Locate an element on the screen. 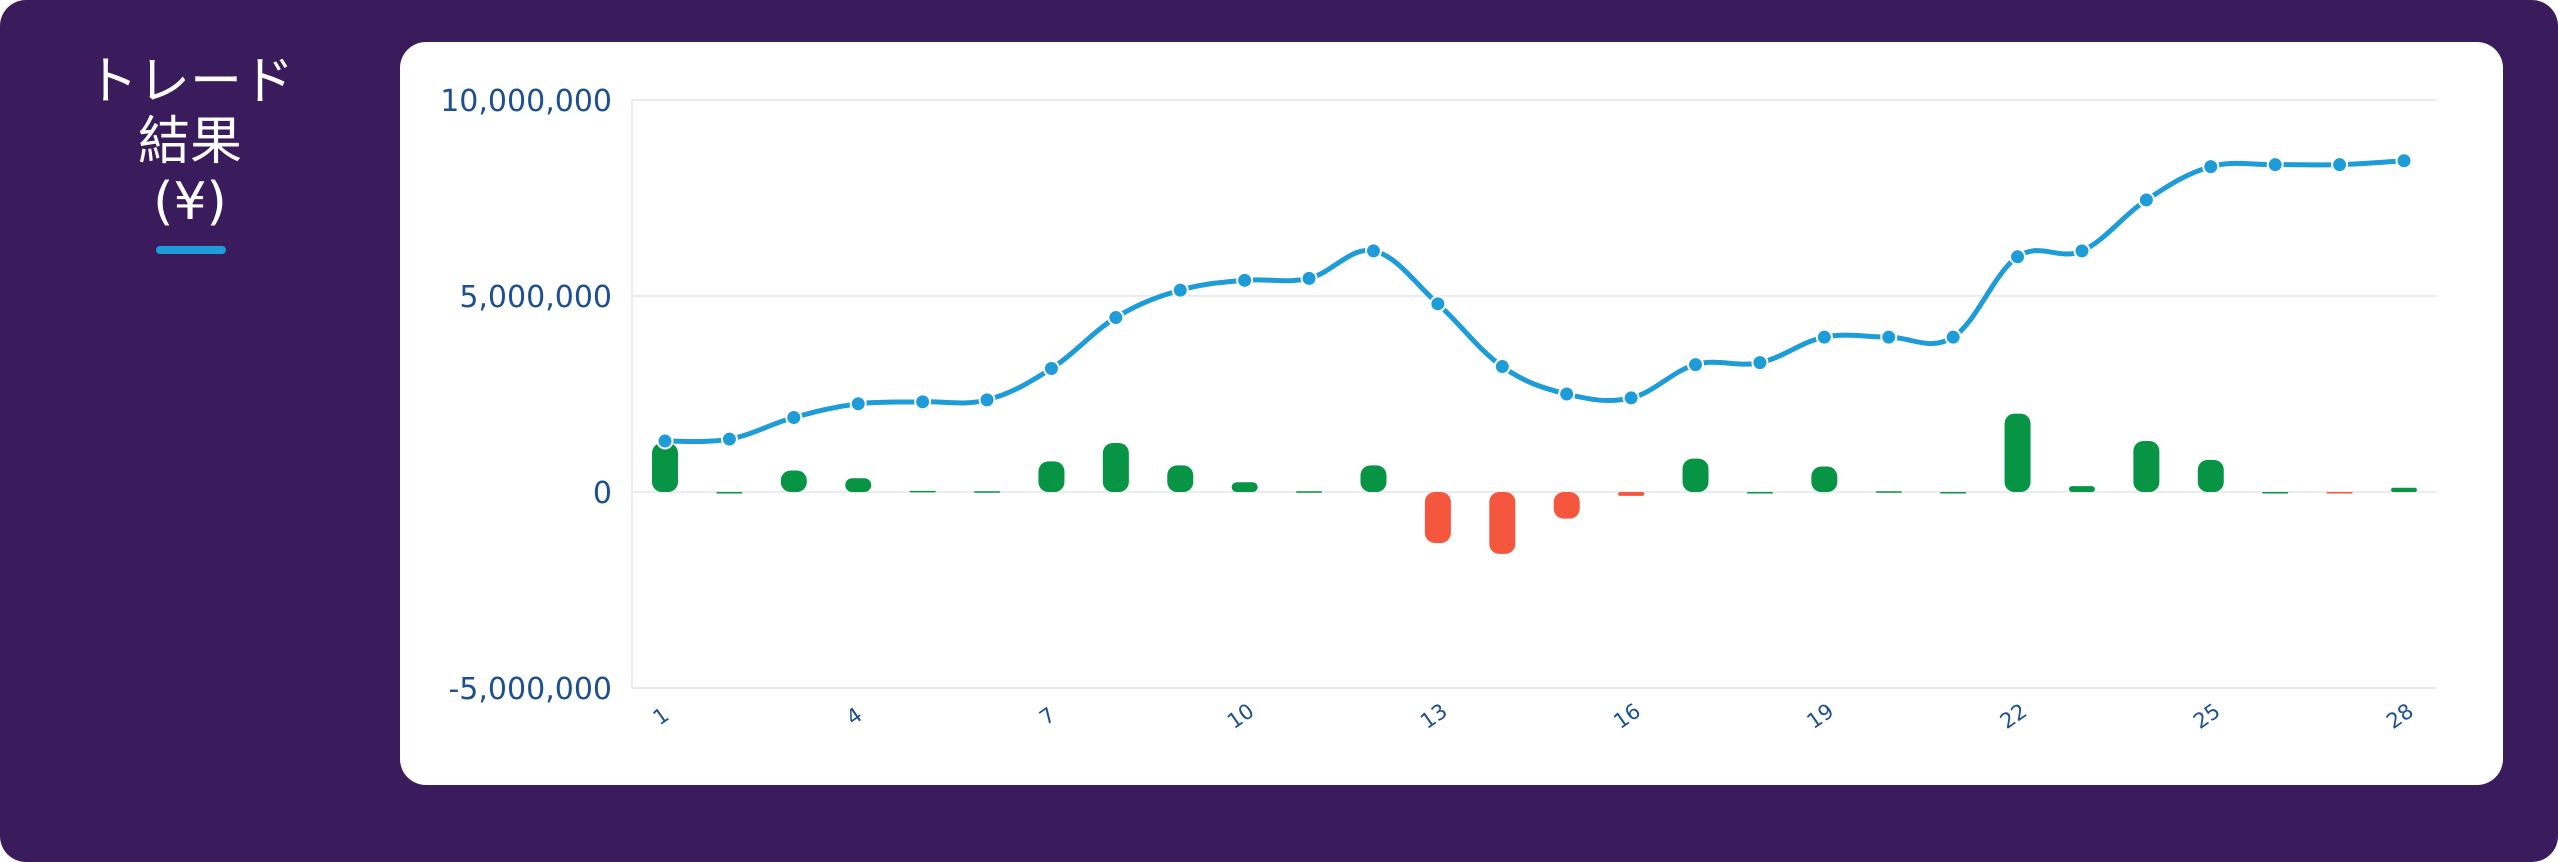 The height and width of the screenshot is (862, 2558). x-tick-label: 7 is located at coordinates (1047, 716).